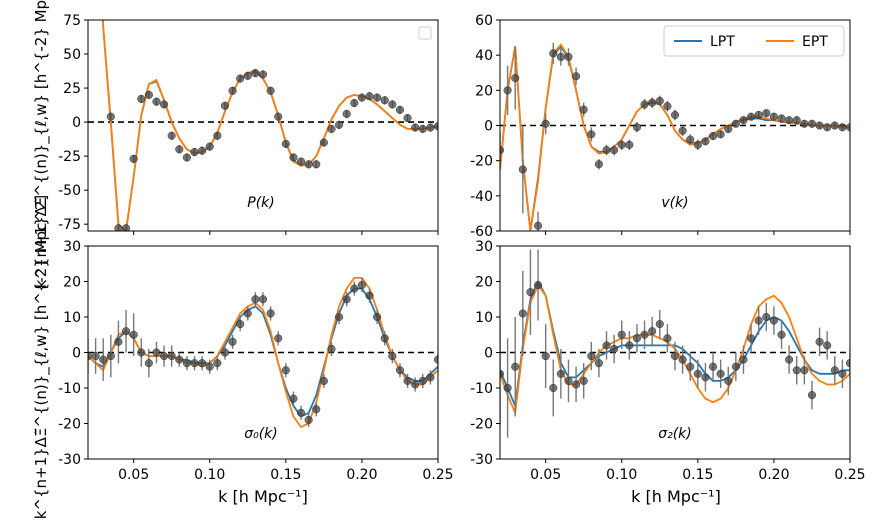 Image resolution: width=881 pixels, height=529 pixels. Describe the element at coordinates (69, 460) in the screenshot. I see `y-tick-label: -30` at that location.